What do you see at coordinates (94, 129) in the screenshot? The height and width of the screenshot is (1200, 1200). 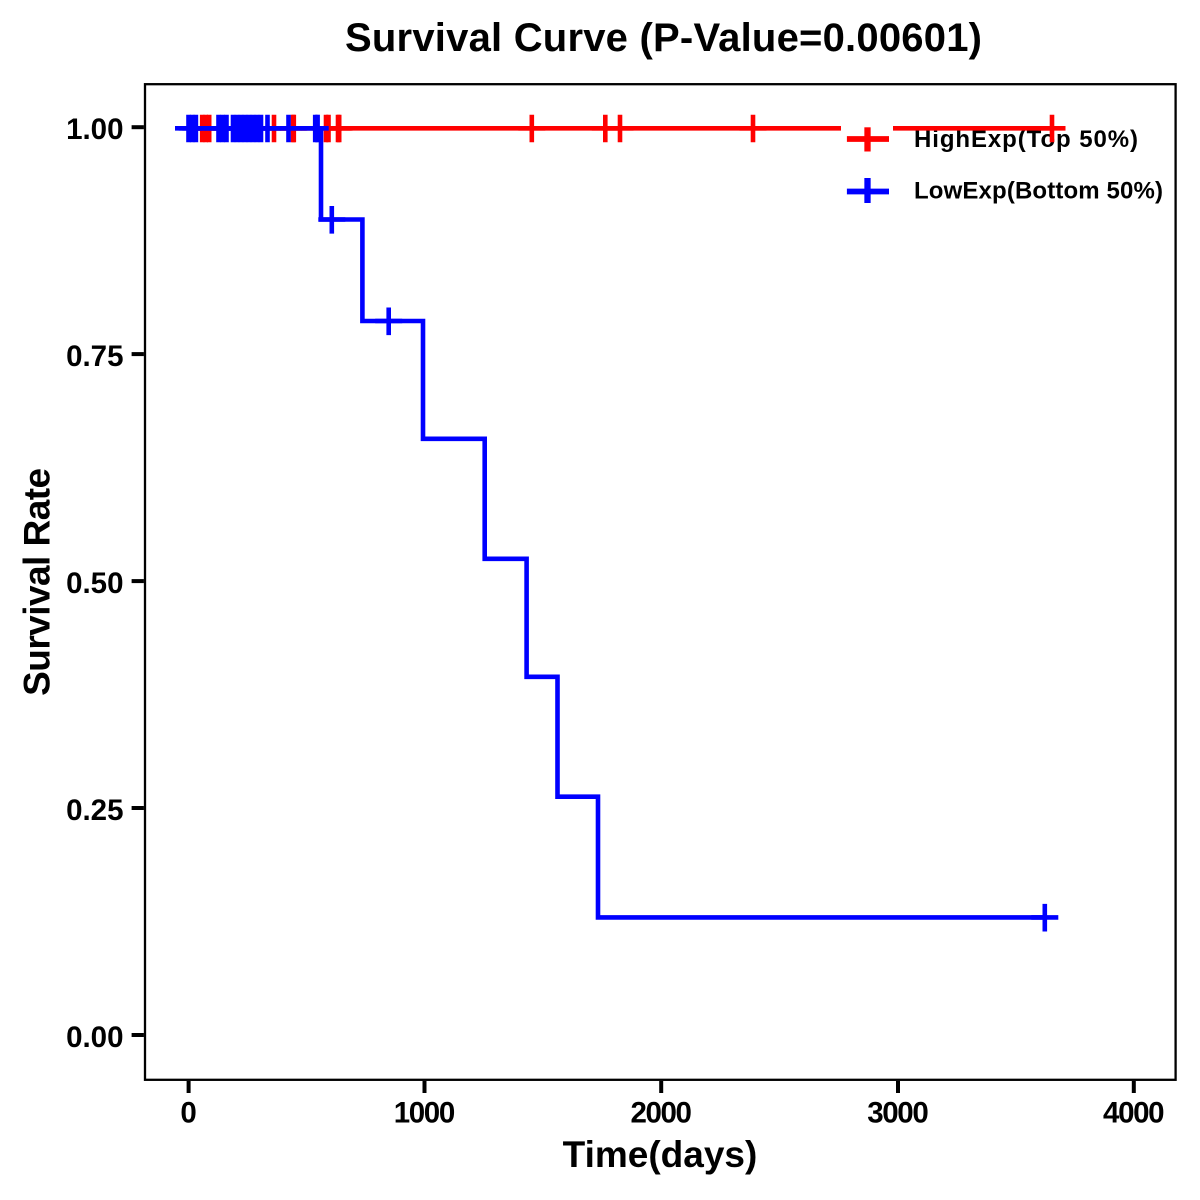 I see `svg-text: 1.00` at bounding box center [94, 129].